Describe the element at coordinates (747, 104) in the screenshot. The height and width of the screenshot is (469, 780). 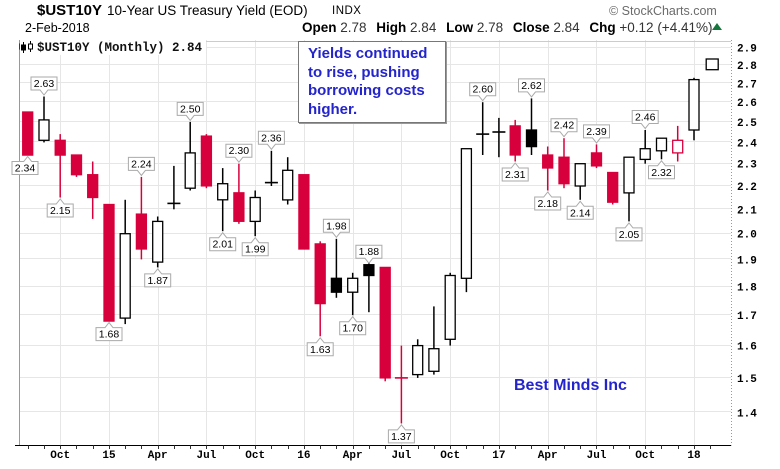
I see `svg-text: 2.6` at that location.